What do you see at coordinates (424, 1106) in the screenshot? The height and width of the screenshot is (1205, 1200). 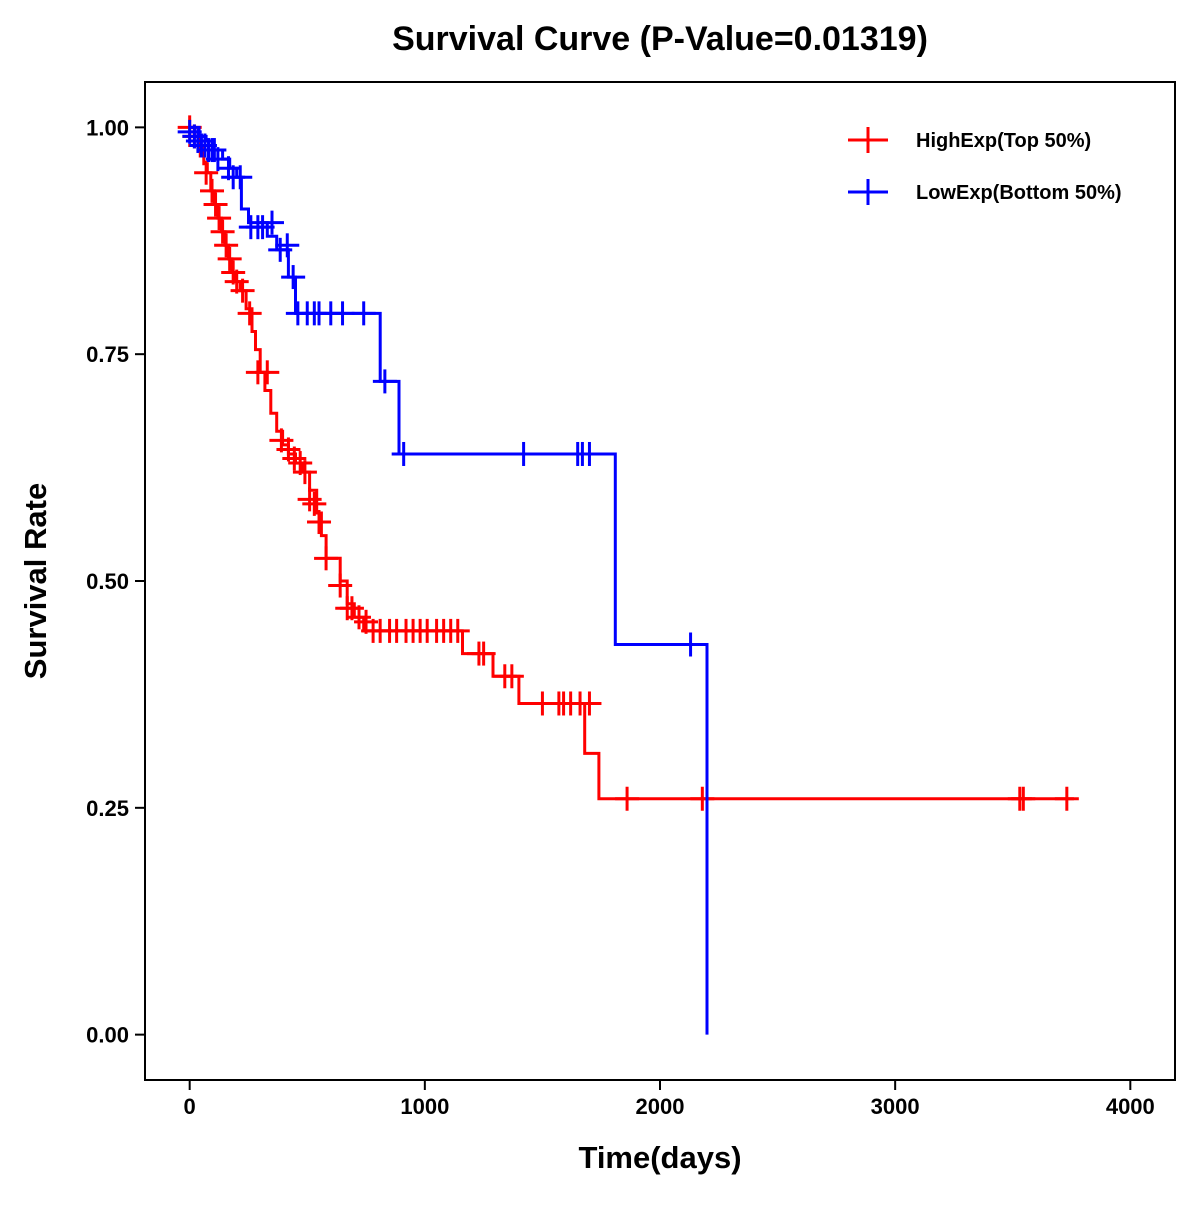 I see `x-tick-label: 1000` at bounding box center [424, 1106].